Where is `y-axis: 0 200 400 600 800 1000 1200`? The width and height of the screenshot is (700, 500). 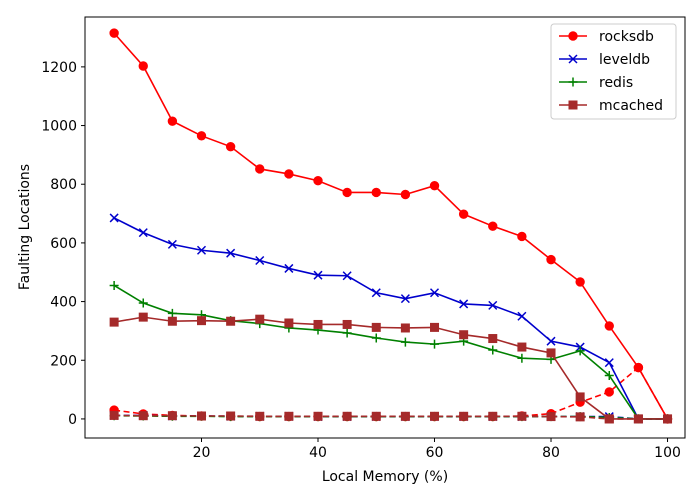 y-axis: 0 200 400 600 800 1000 1200 is located at coordinates (63, 244).